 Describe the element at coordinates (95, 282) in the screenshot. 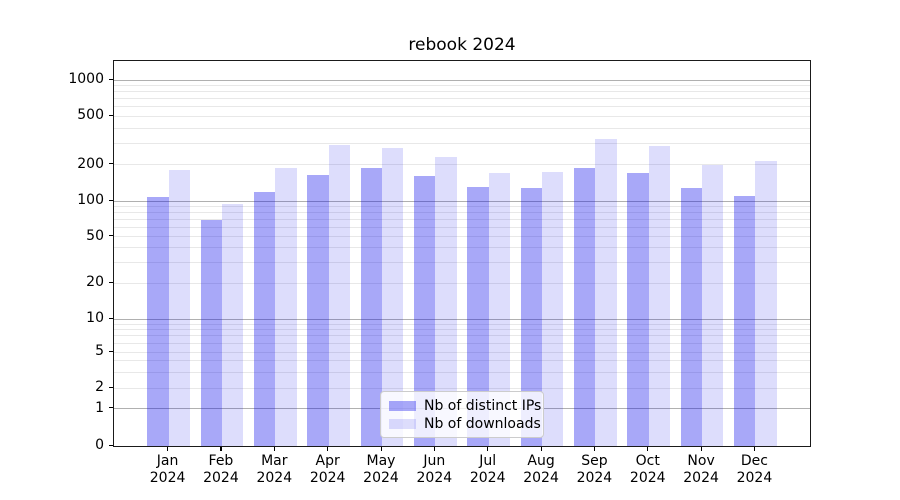

I see `y-tick-label: 20` at that location.